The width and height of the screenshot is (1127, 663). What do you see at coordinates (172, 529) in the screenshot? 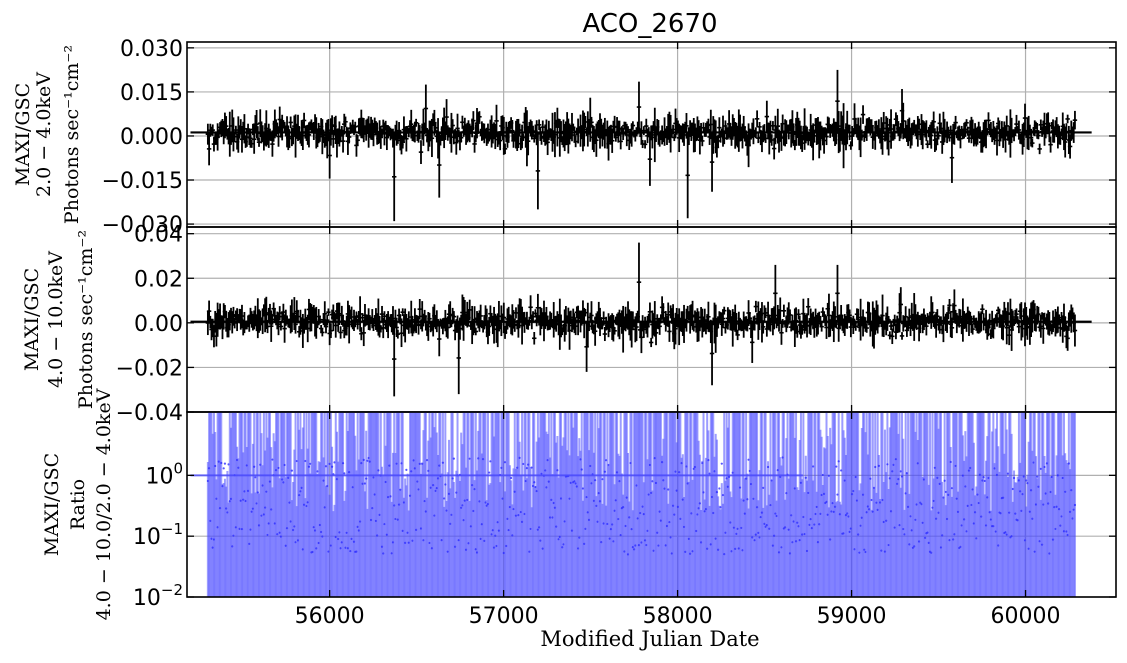
I see `y-tick-label-exponent: −1` at bounding box center [172, 529].